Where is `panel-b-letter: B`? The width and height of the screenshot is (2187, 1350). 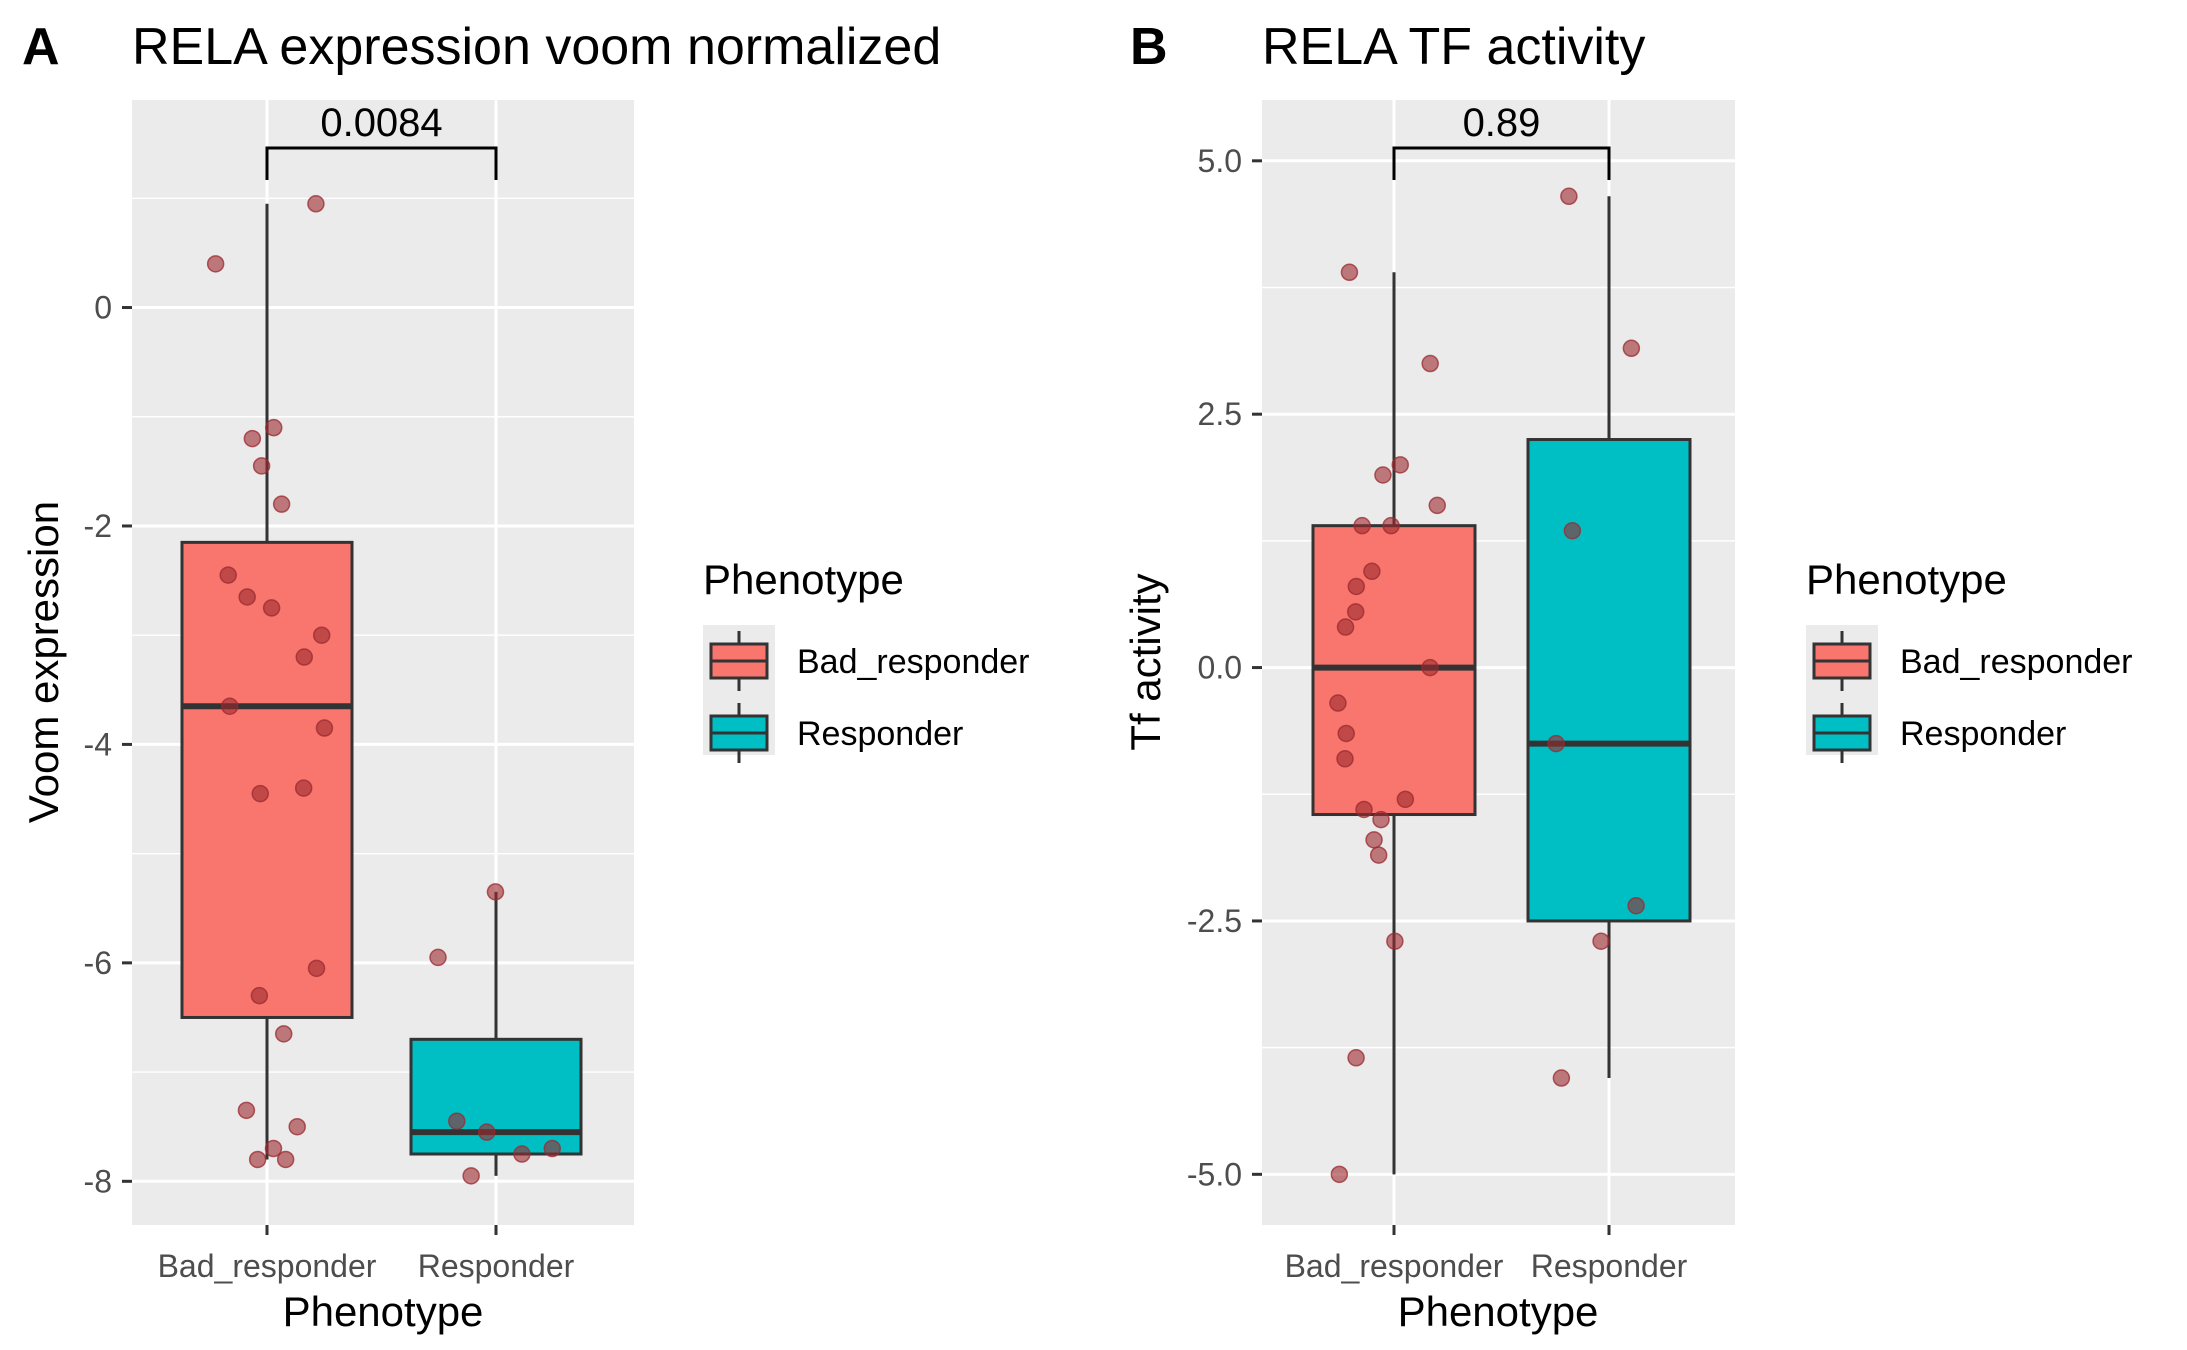
panel-b-letter: B is located at coordinates (1149, 47).